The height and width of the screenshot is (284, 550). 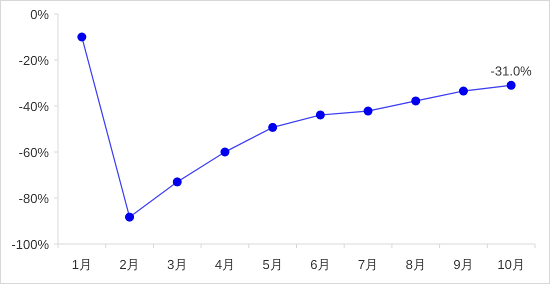 What do you see at coordinates (129, 264) in the screenshot?
I see `x-tick-label: 2月` at bounding box center [129, 264].